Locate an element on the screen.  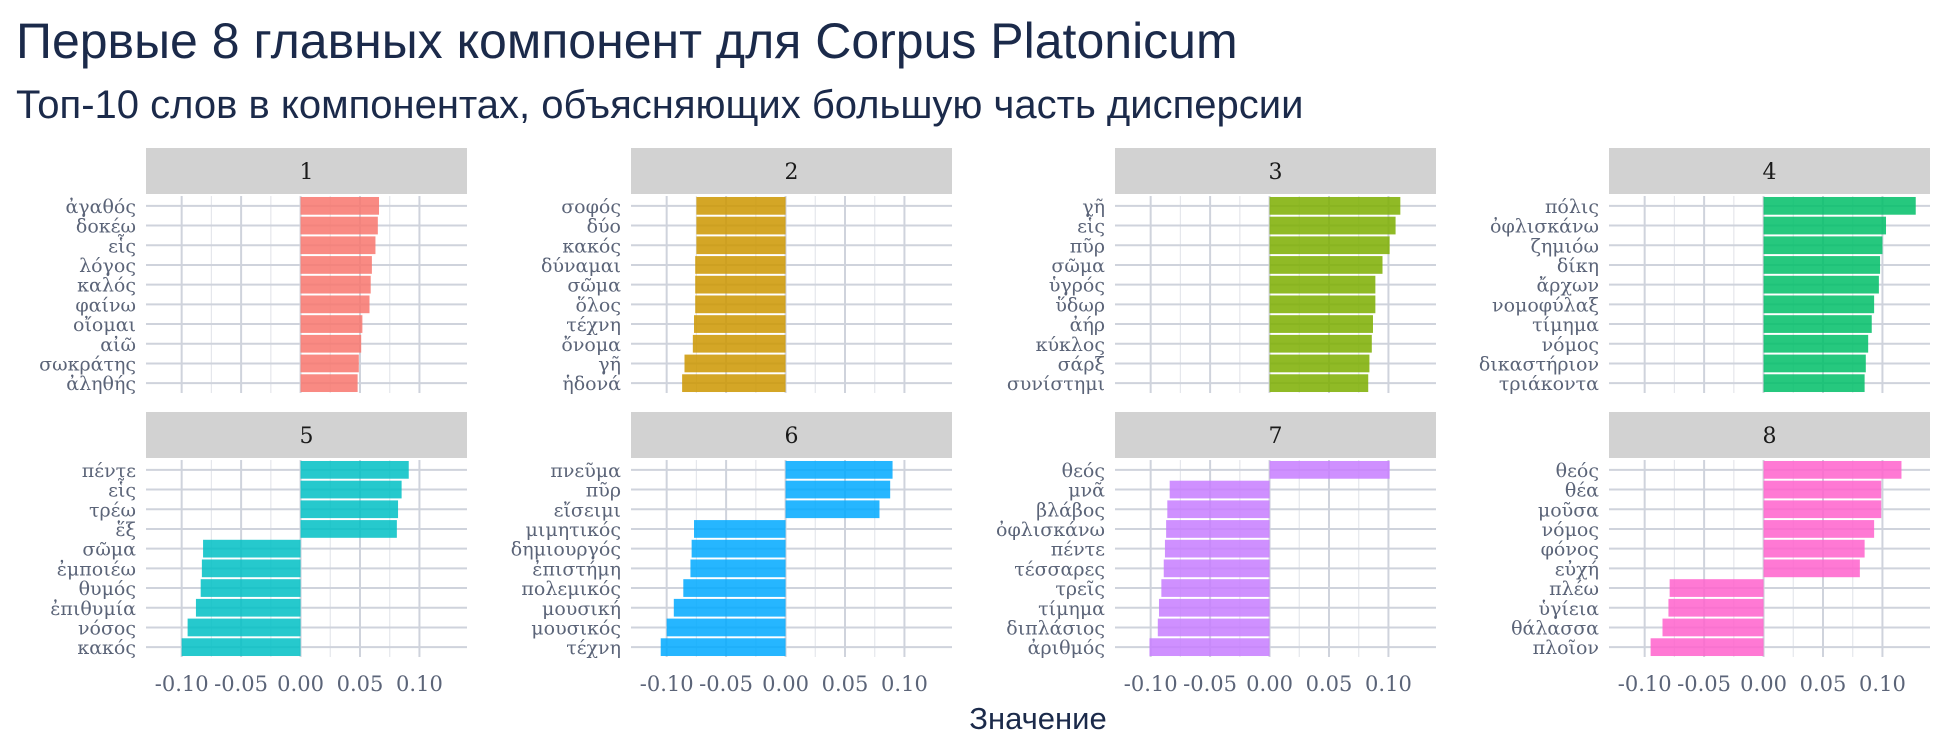
category-label: ἀήρ is located at coordinates (1087, 325).